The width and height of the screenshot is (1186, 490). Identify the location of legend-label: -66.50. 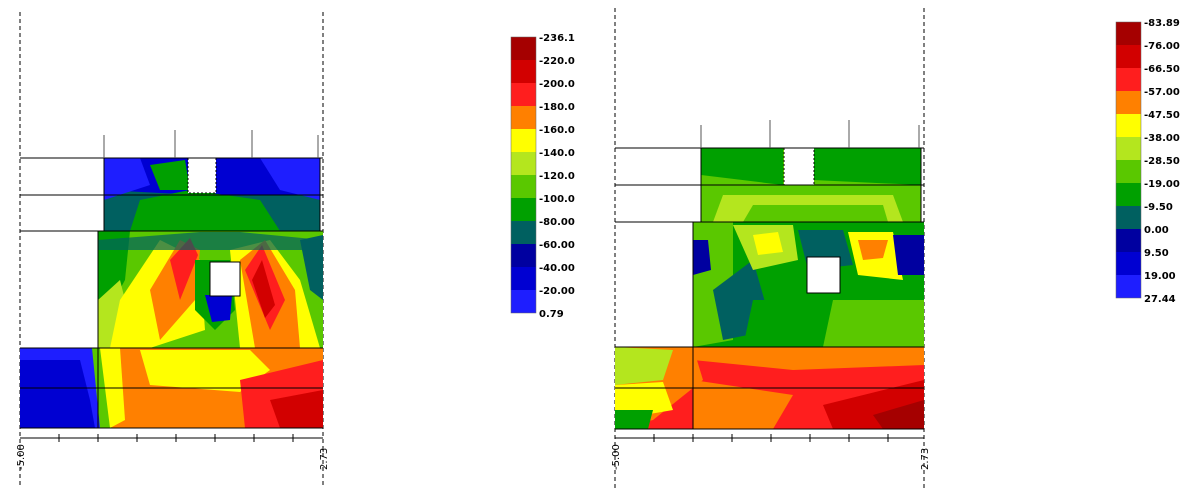
(1162, 69).